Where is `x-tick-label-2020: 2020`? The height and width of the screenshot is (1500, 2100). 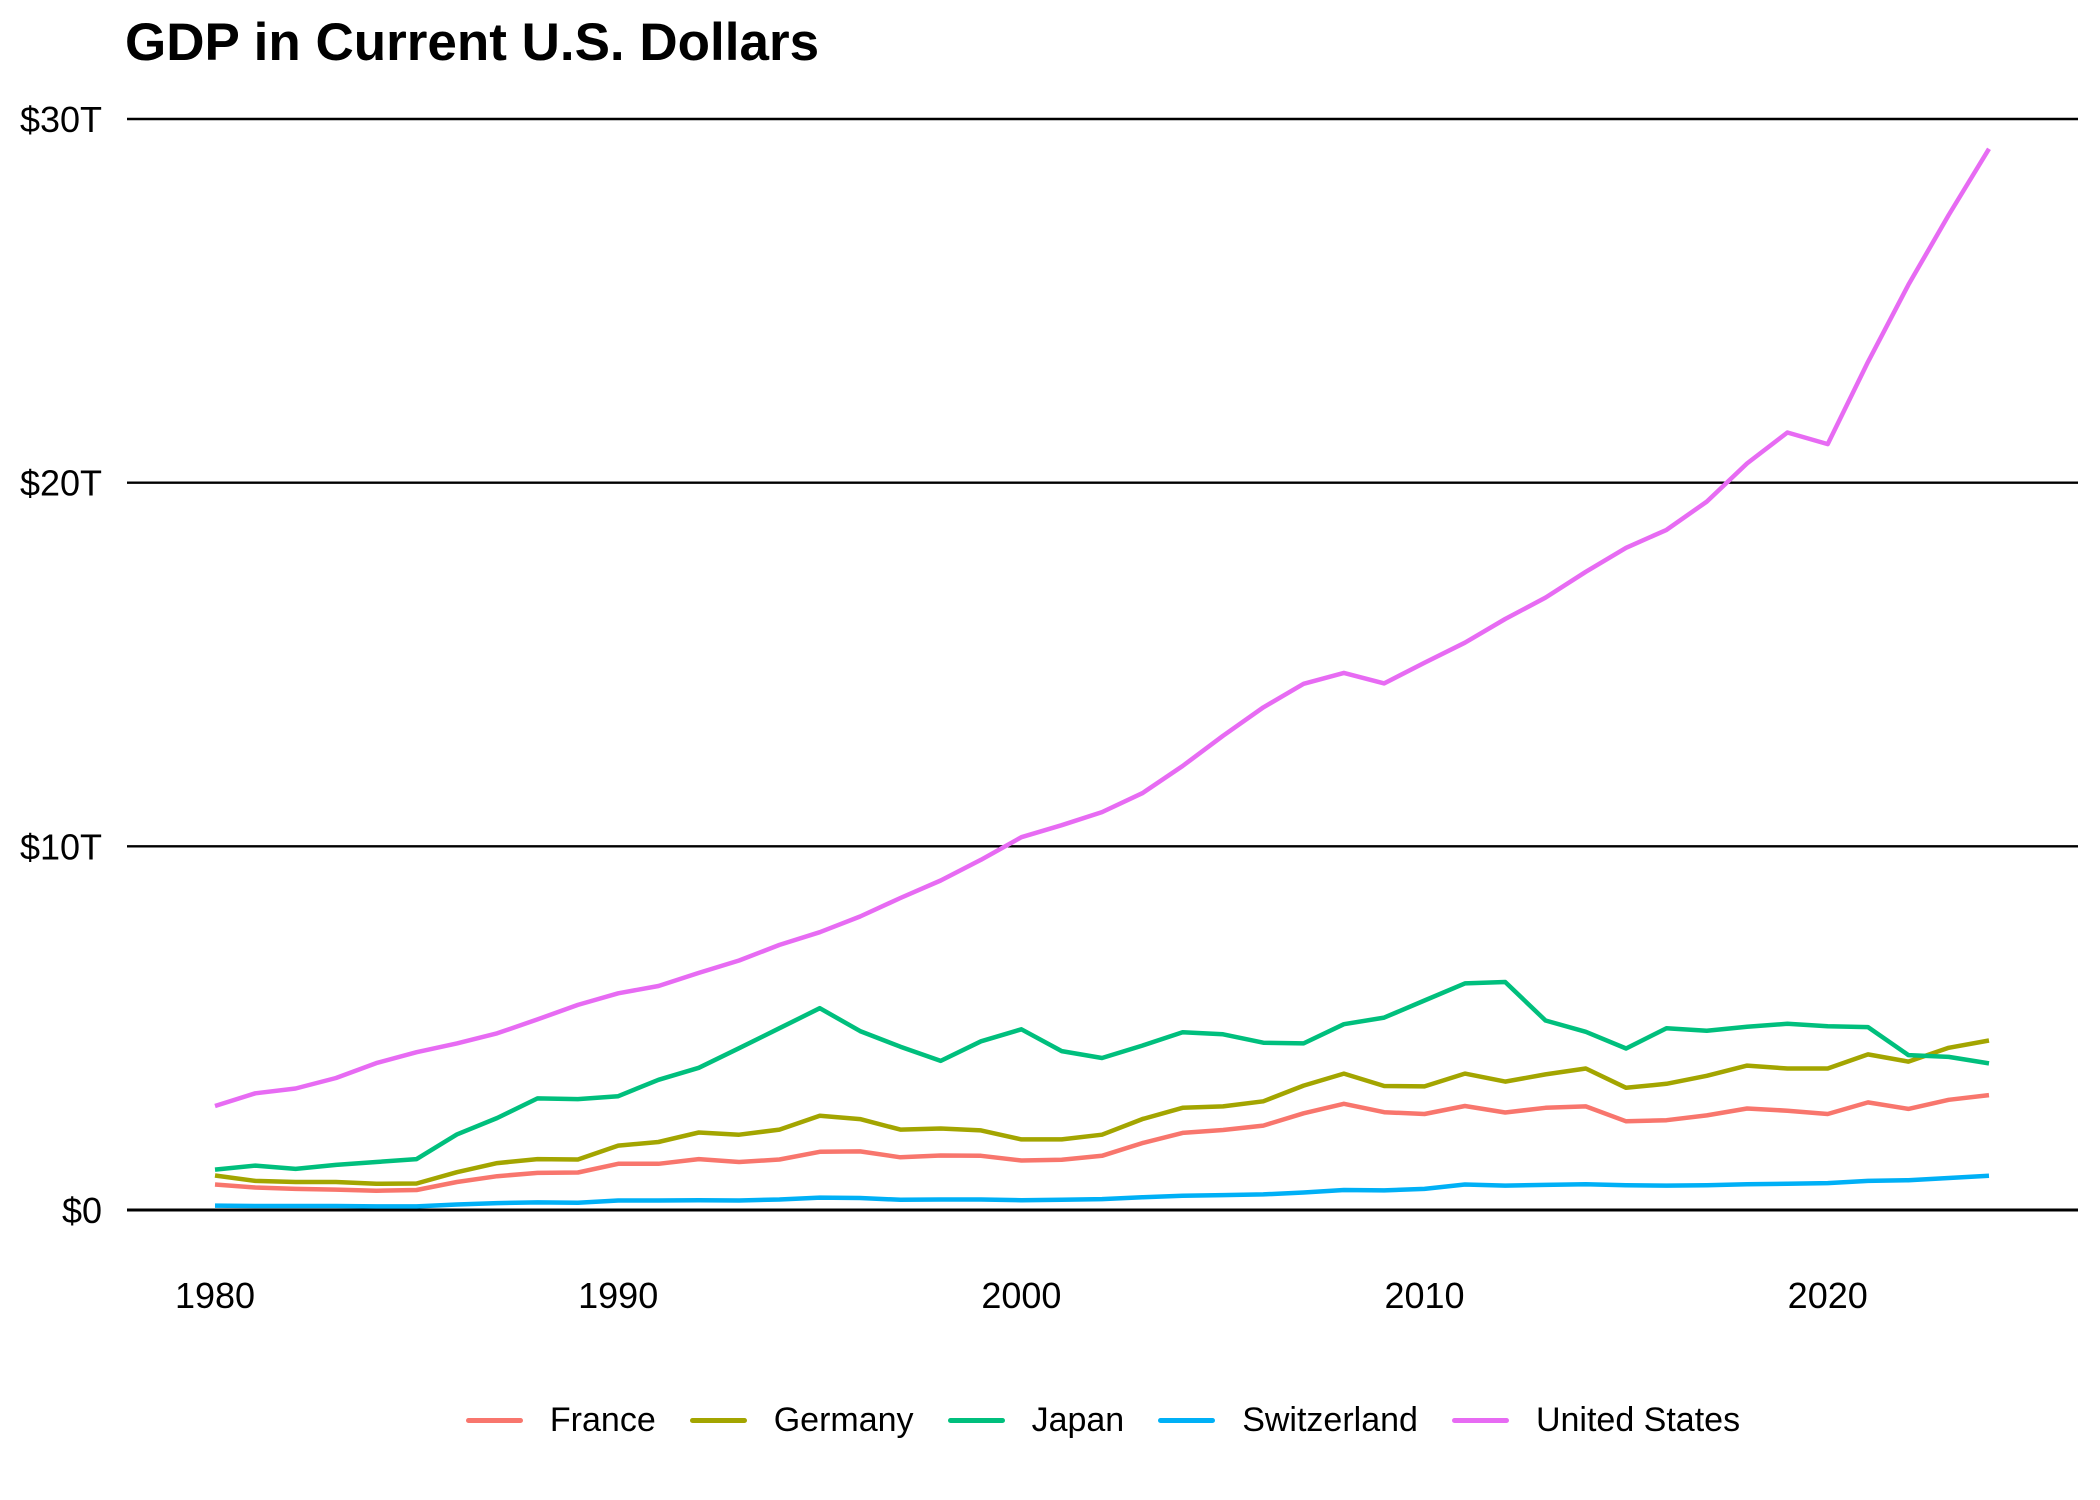 x-tick-label-2020: 2020 is located at coordinates (1828, 1295).